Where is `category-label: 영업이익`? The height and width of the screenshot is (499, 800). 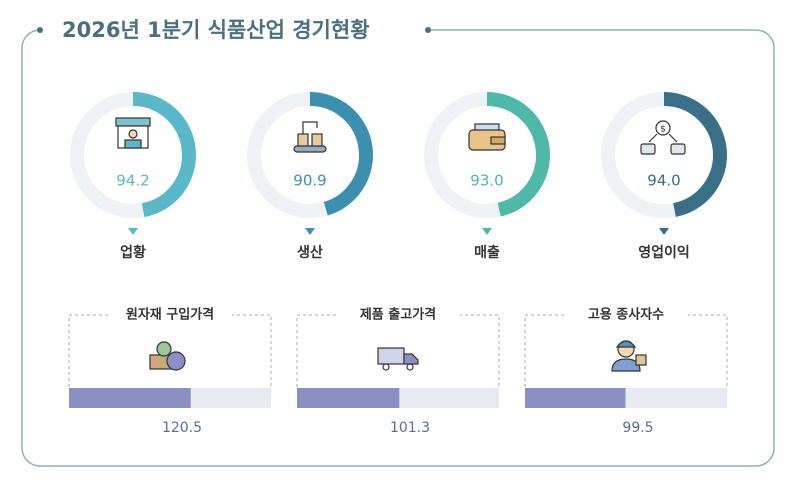 category-label: 영업이익 is located at coordinates (664, 252).